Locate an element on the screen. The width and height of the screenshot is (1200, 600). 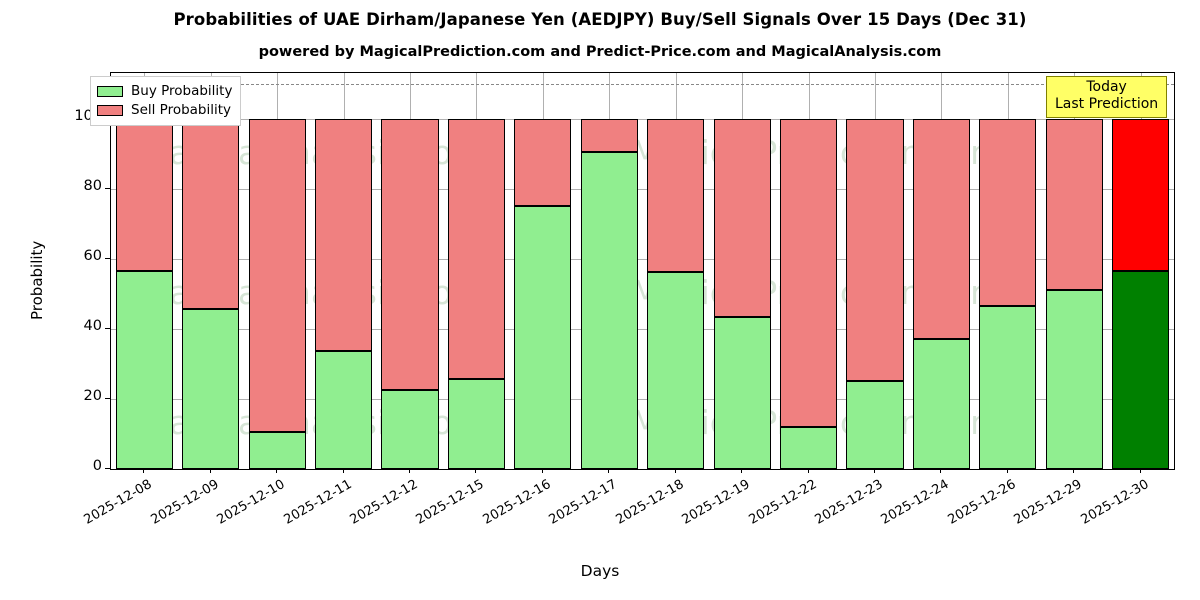
legend-label-buy: Buy Probability is located at coordinates (182, 91).